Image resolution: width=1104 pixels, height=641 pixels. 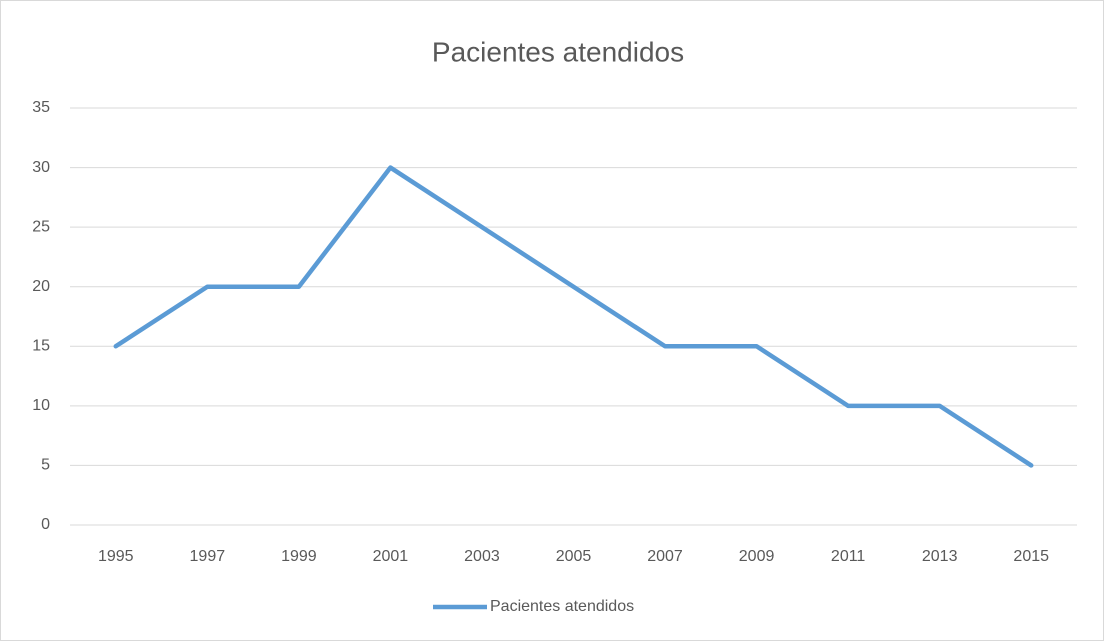 What do you see at coordinates (482, 556) in the screenshot?
I see `x-tick-label: 2003` at bounding box center [482, 556].